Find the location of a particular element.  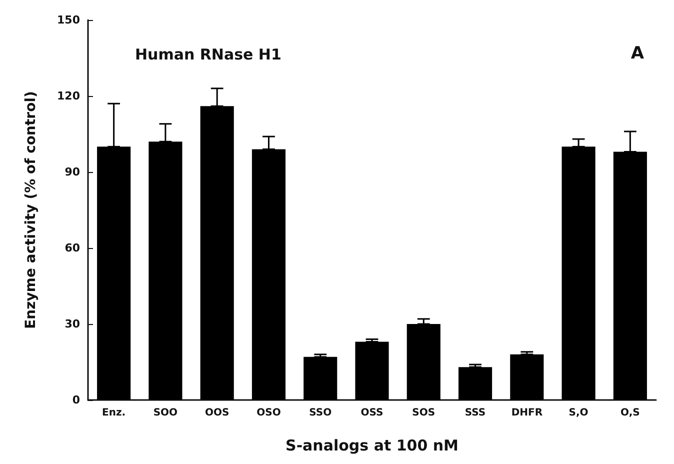

x-tick-label: OOS is located at coordinates (217, 413).